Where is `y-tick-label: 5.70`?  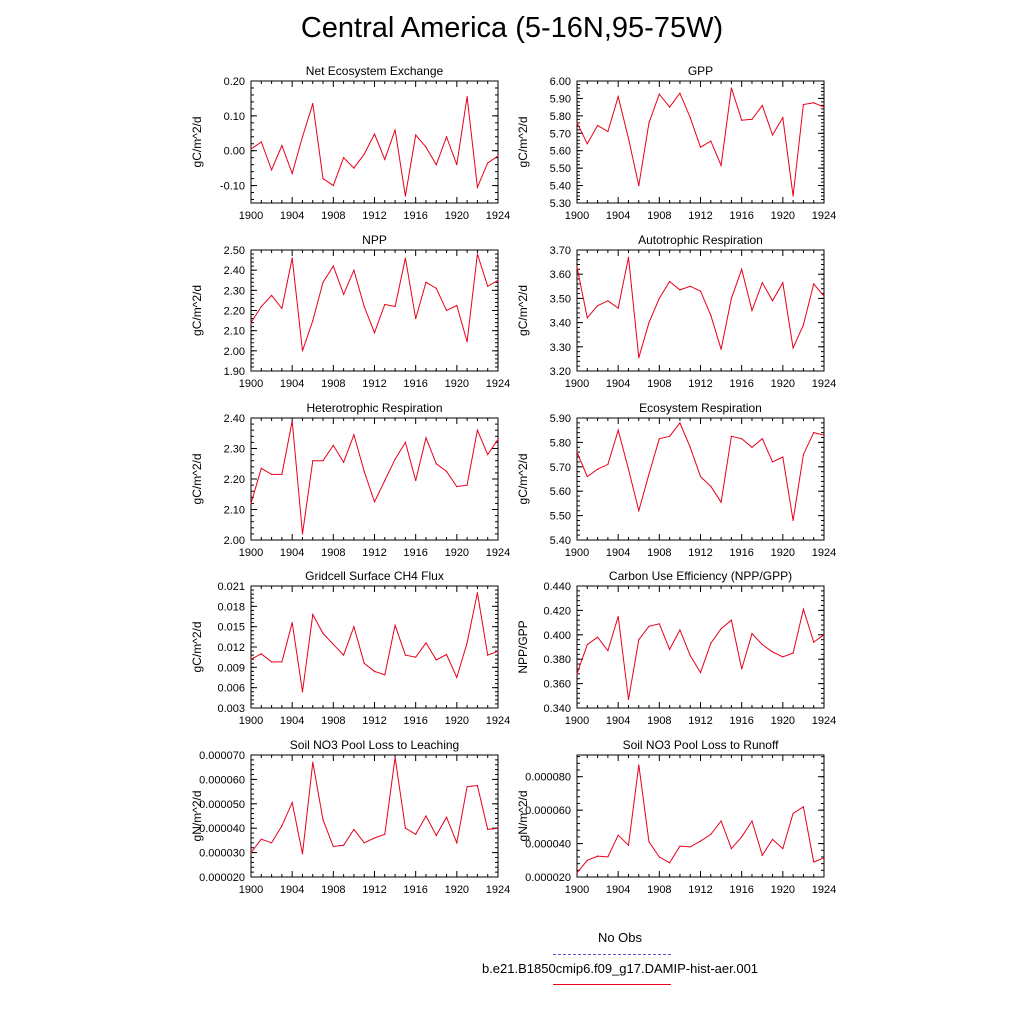 y-tick-label: 5.70 is located at coordinates (560, 468).